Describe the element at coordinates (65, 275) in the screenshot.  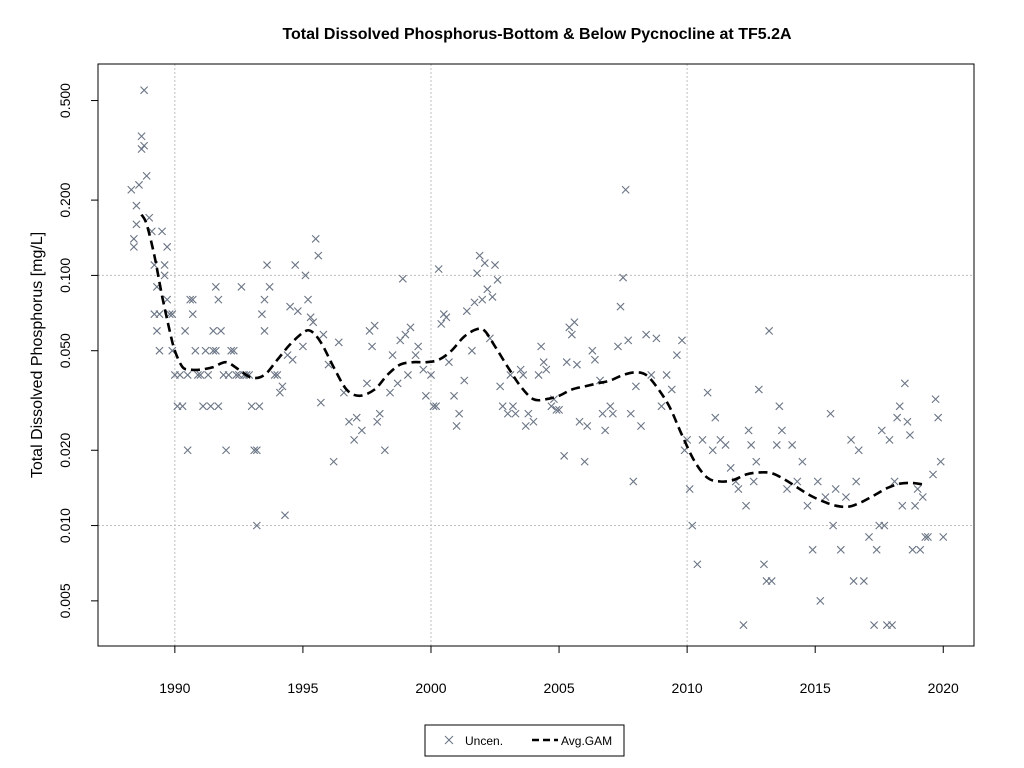
I see `y-tick-label: 0.100` at that location.